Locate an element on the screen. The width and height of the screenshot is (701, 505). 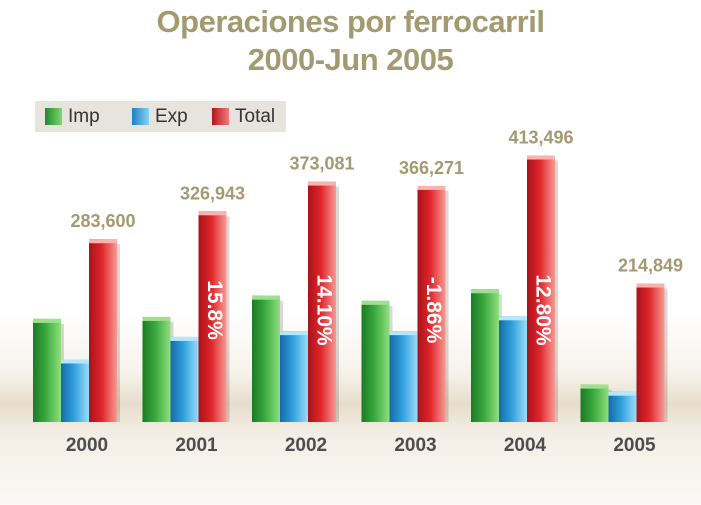
bar-top-exp-2002 is located at coordinates (294, 333).